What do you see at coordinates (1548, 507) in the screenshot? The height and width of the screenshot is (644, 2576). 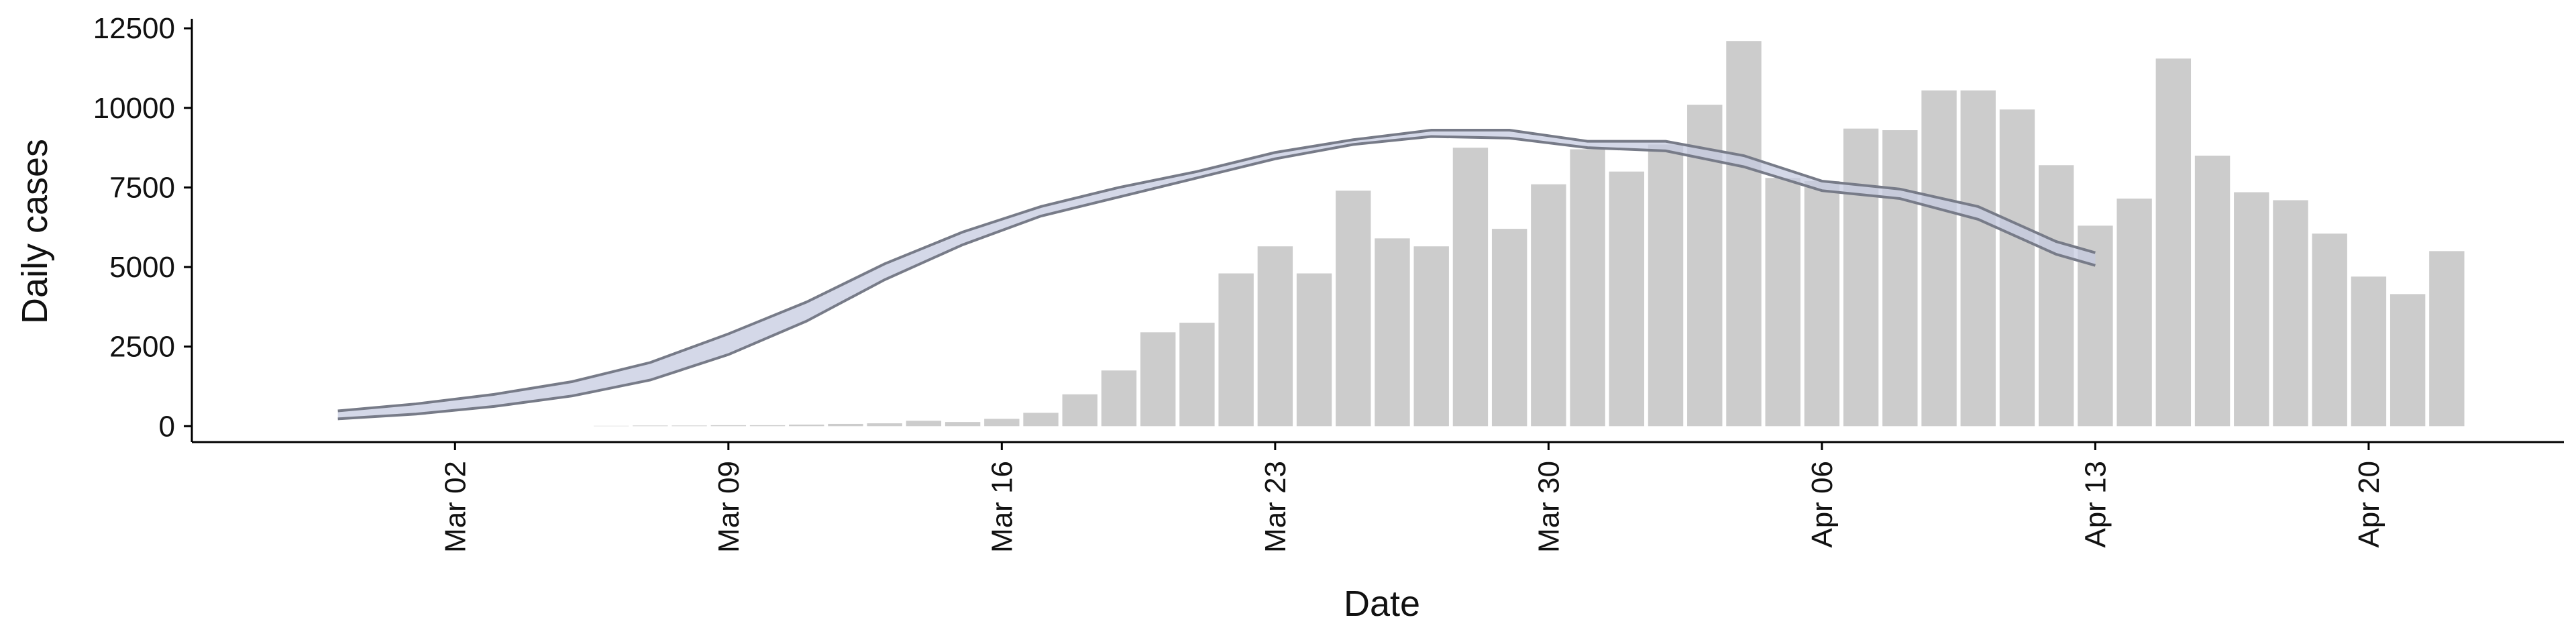 I see `x-tick-label: Mar 30` at bounding box center [1548, 507].